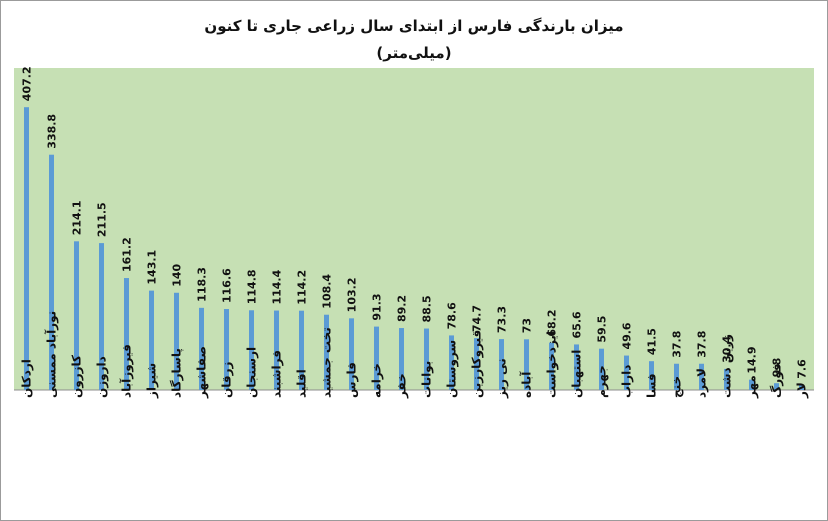 The height and width of the screenshot is (521, 828). I want to click on data-label-8: 118.3, so click(202, 284).